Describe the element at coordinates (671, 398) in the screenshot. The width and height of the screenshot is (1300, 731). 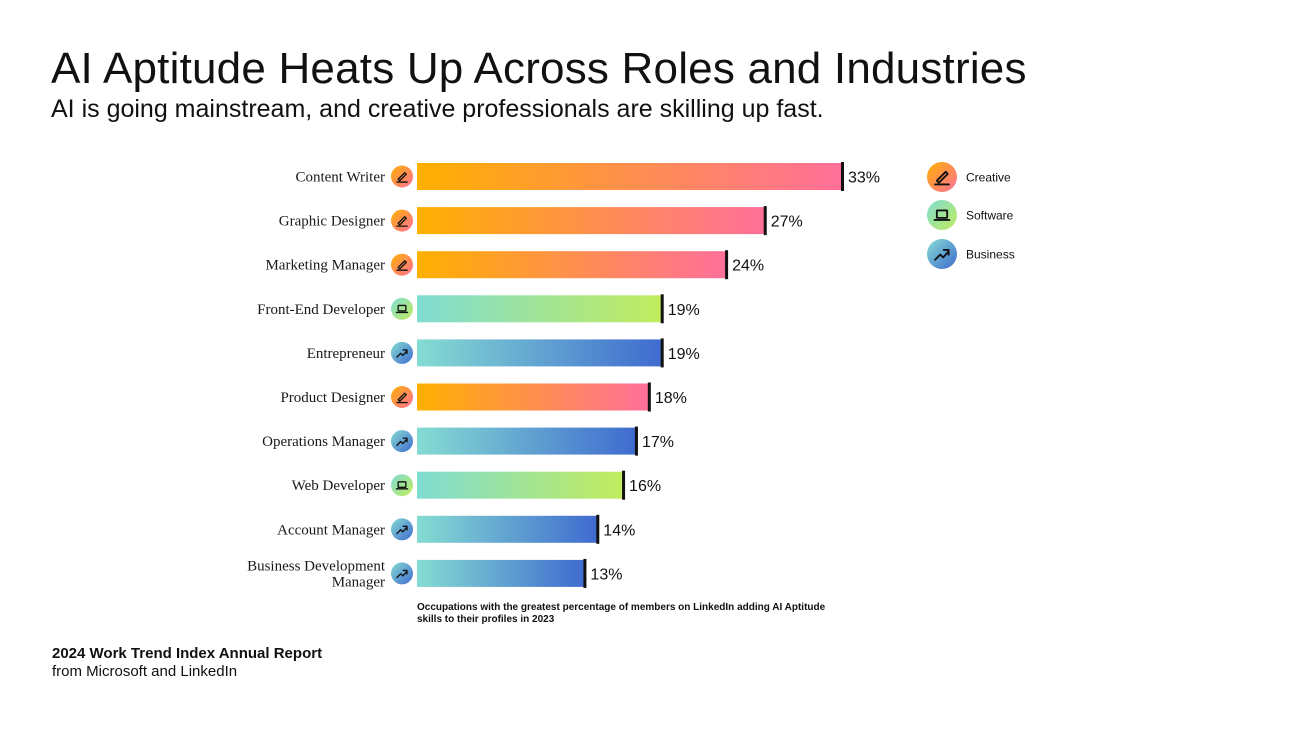
I see `data-label: 18%` at that location.